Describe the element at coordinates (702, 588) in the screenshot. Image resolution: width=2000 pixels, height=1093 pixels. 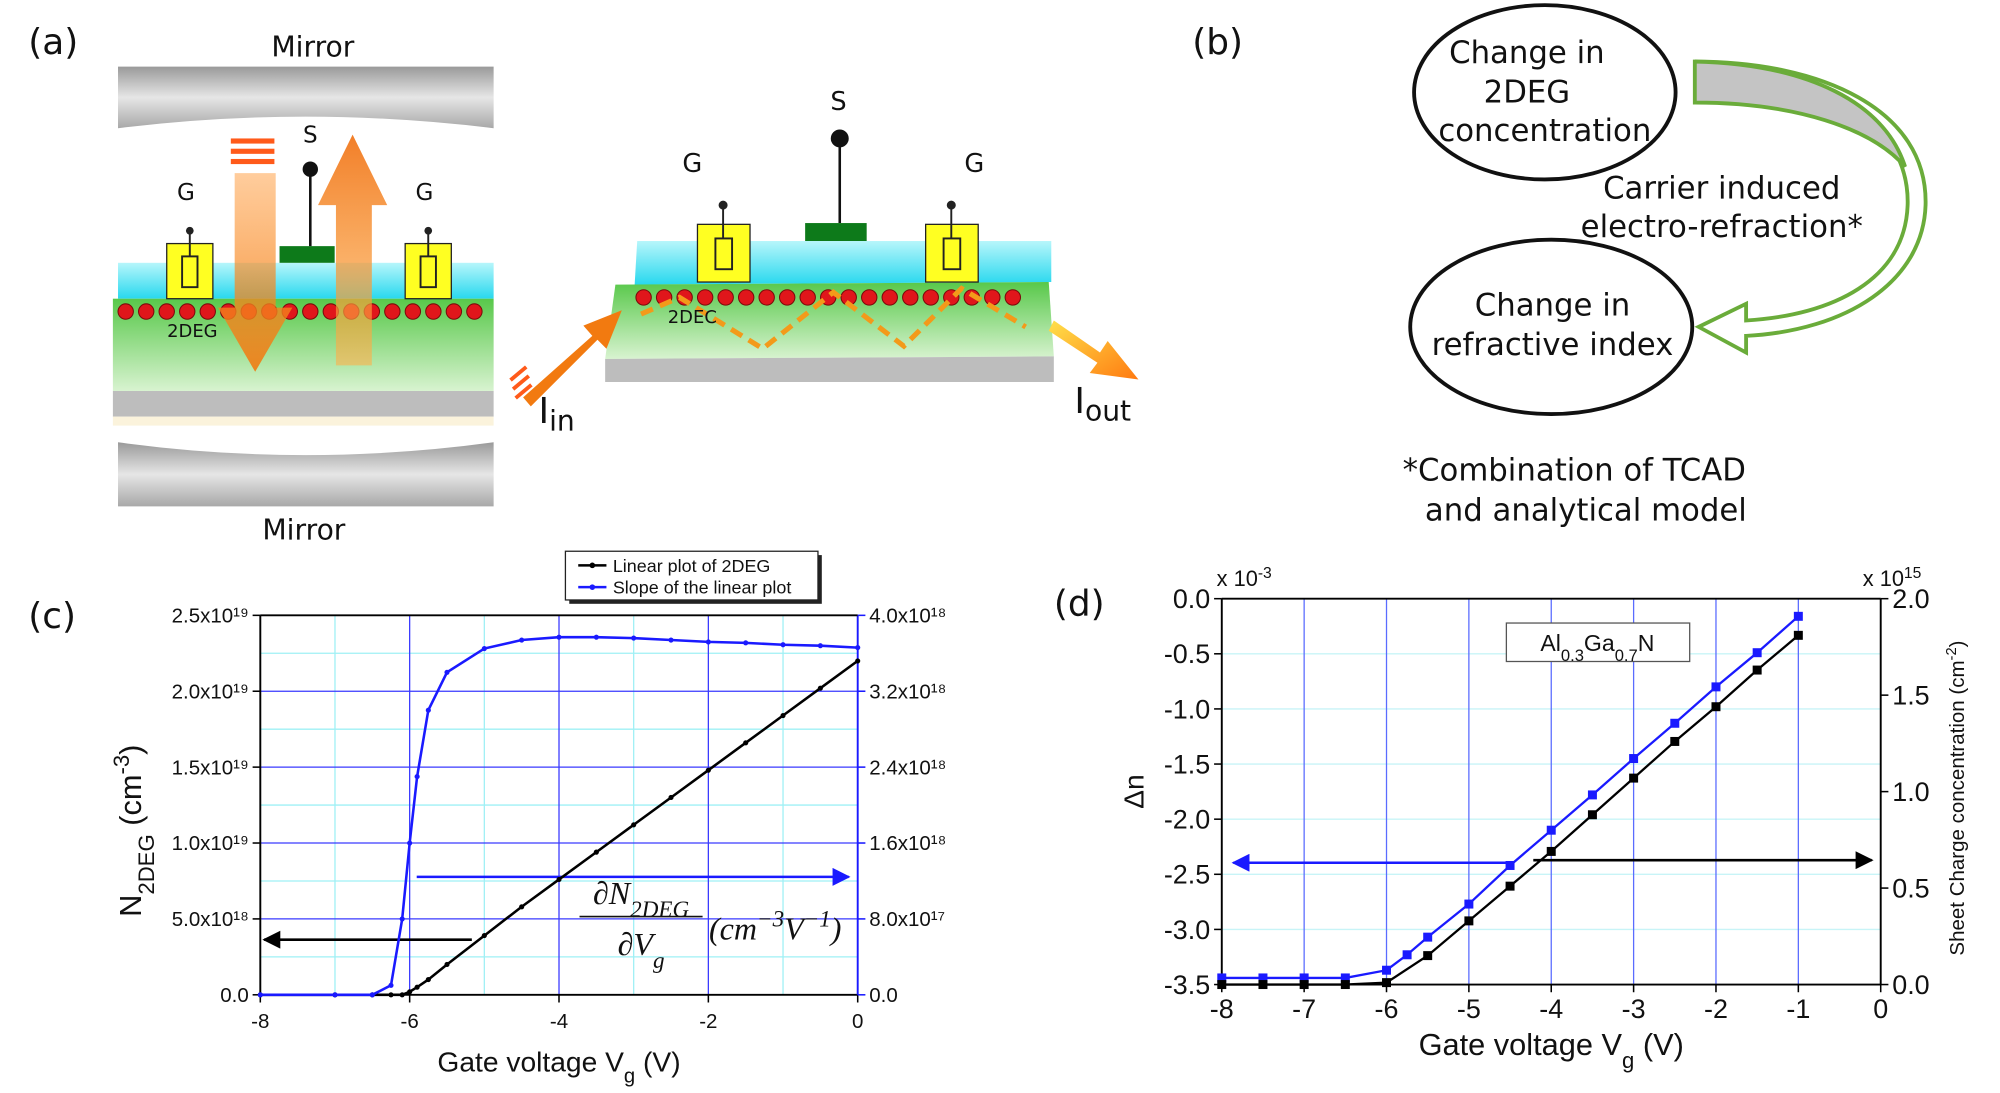
I see `legend-label: Slope of the linear plot` at that location.